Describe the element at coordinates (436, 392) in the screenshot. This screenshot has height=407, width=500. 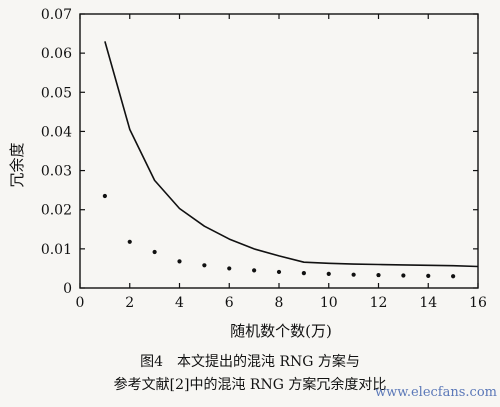
I see `watermark: www.elecfans.com` at that location.